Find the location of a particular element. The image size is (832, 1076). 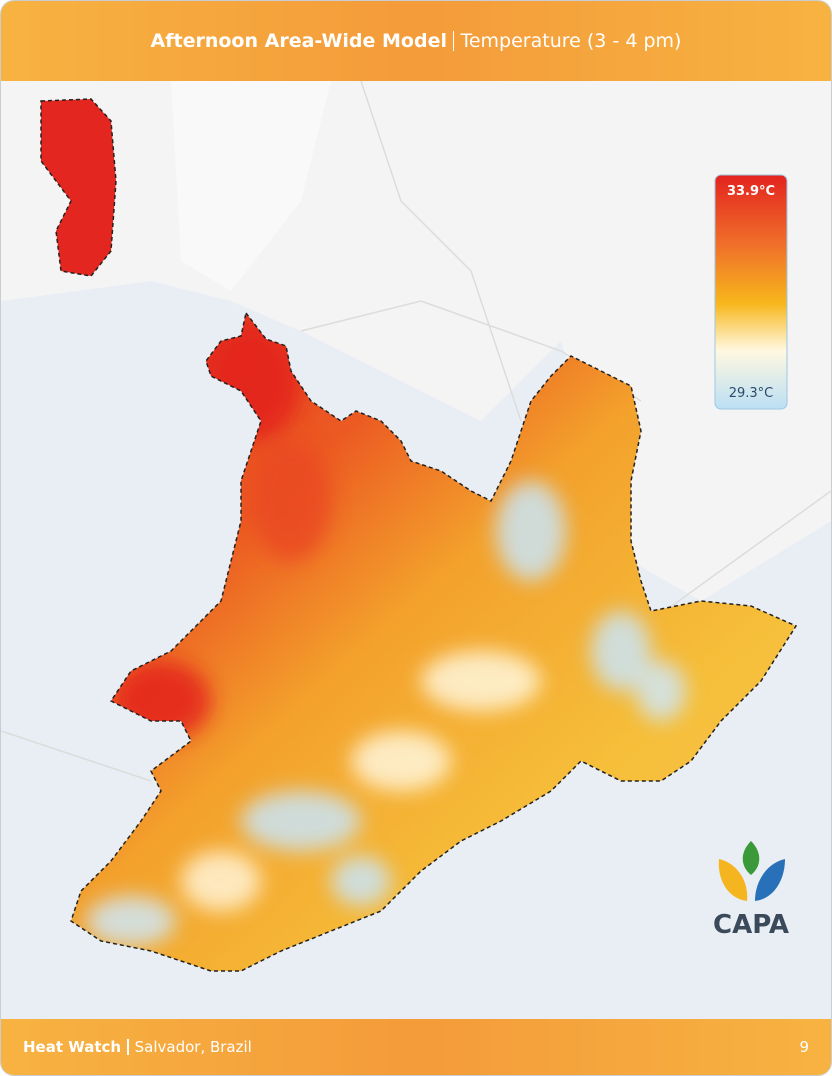

land is located at coordinates (251, 186).